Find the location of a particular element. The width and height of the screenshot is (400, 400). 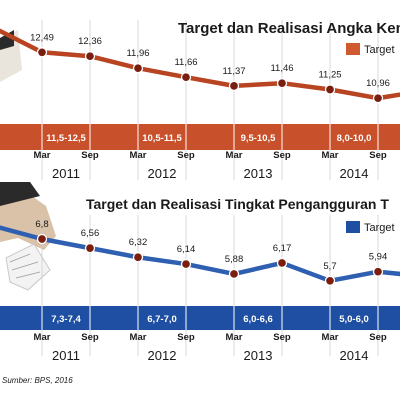

target-label-bottom: 6,7-7,0 is located at coordinates (162, 319).